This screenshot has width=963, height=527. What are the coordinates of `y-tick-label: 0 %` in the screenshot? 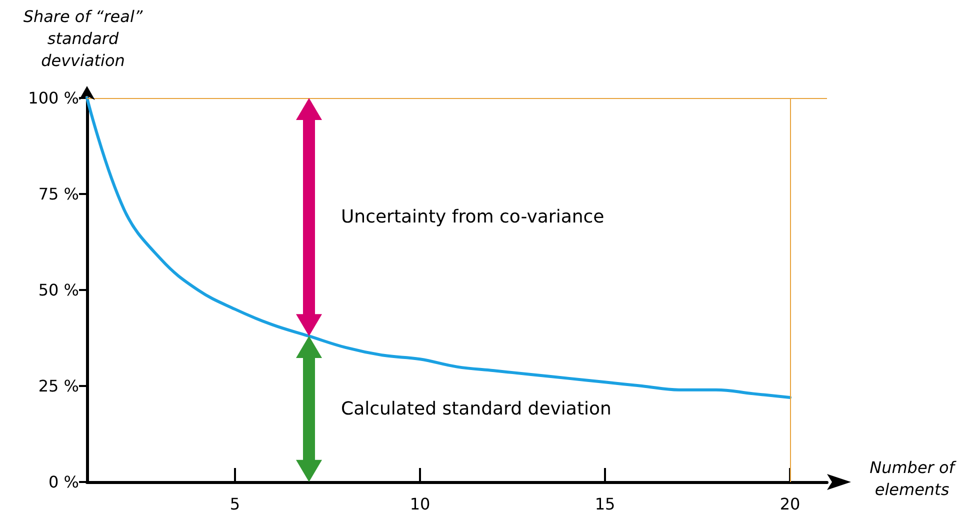 It's located at (63, 482).